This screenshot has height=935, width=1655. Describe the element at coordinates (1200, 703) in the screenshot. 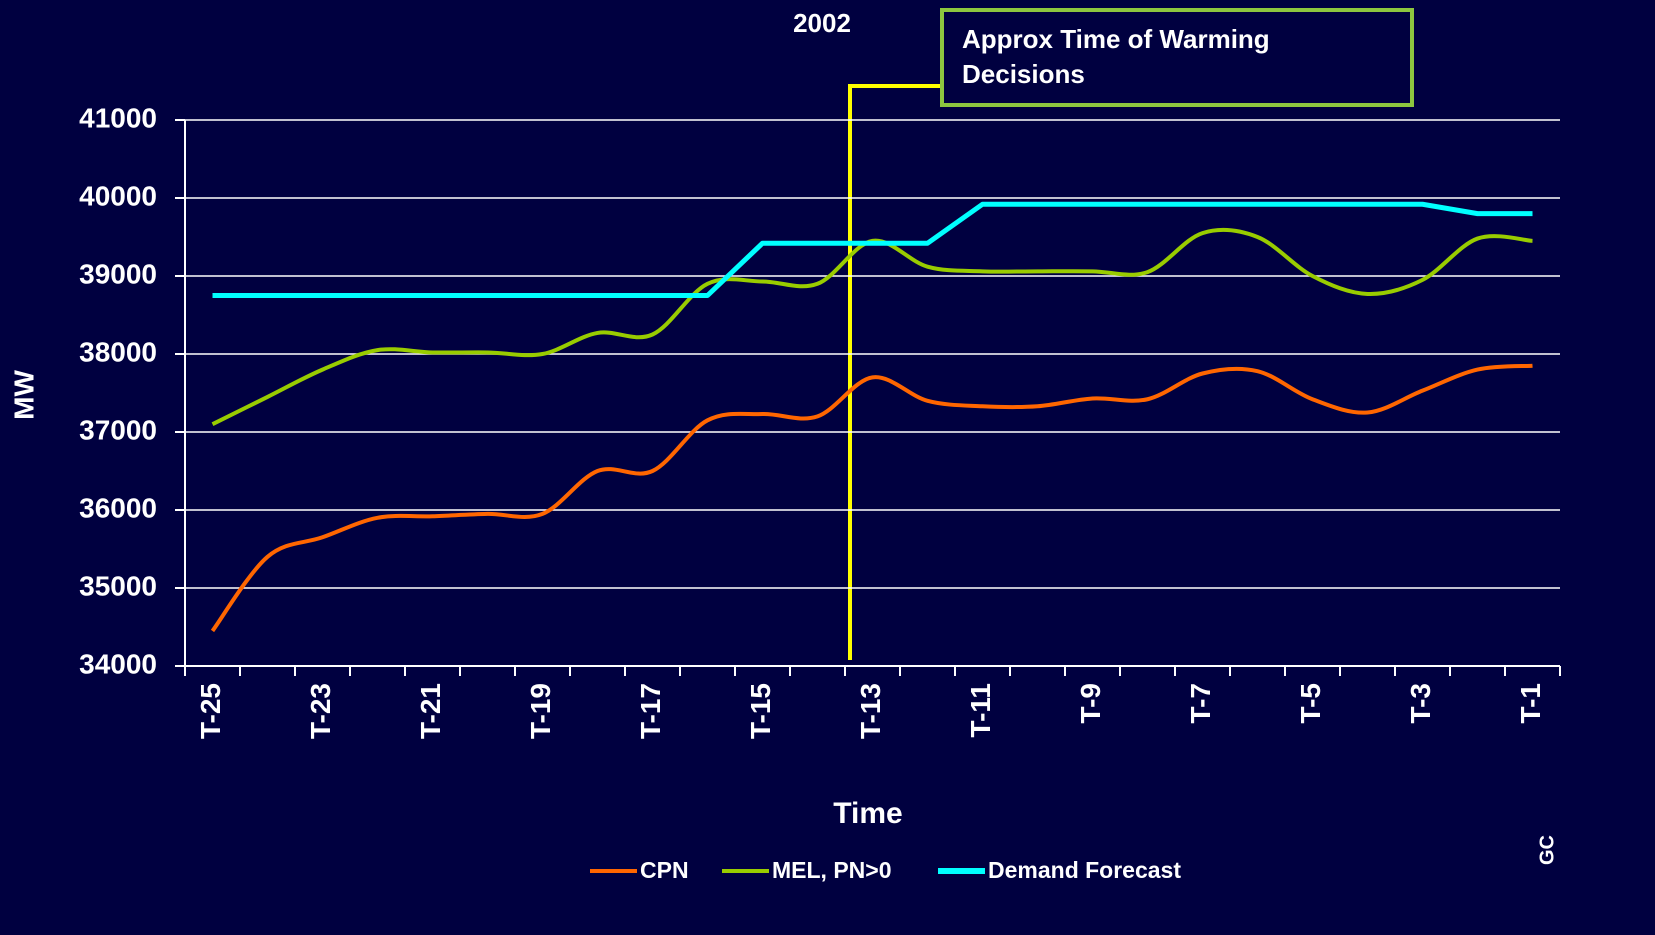

I see `x-tick-label: T-7` at that location.